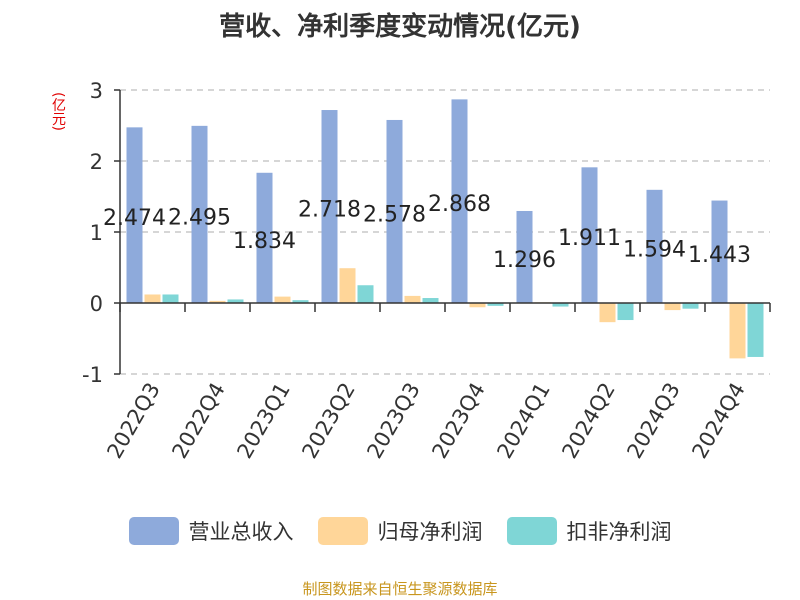 The image size is (800, 600). I want to click on legend-swatch-net-profit, so click(342, 531).